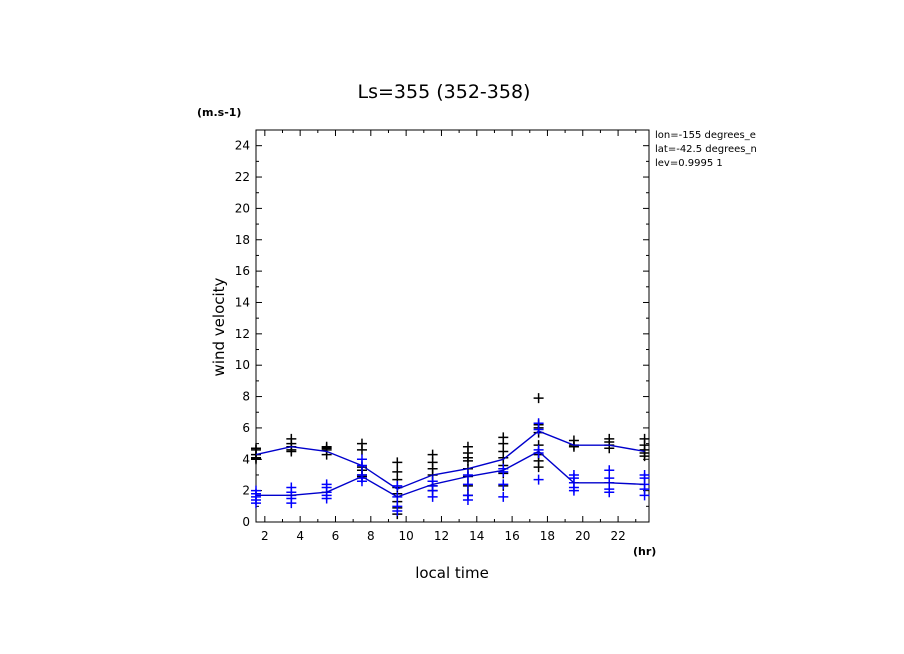 The height and width of the screenshot is (654, 904). What do you see at coordinates (219, 112) in the screenshot?
I see `y-unit-label: (m.s-1)` at bounding box center [219, 112].